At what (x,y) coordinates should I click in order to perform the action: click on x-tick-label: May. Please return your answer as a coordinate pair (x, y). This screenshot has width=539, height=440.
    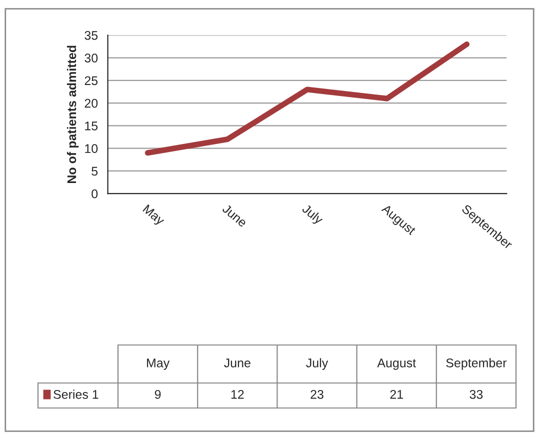
    Looking at the image, I should click on (153, 216).